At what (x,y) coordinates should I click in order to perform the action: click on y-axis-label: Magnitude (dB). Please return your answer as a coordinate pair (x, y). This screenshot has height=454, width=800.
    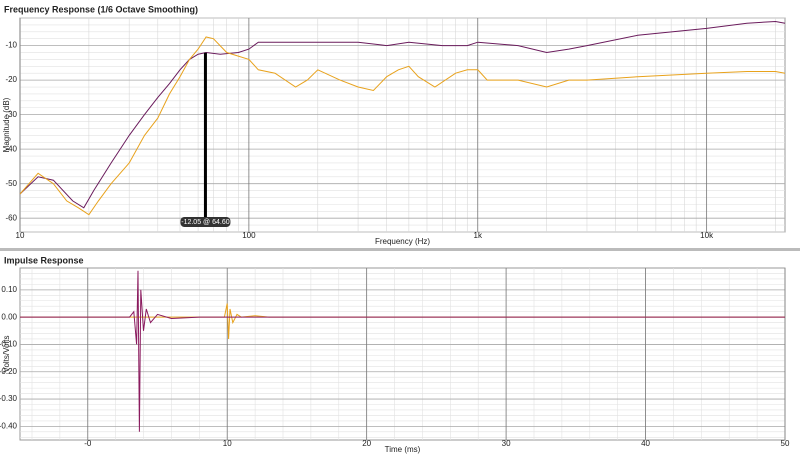
    Looking at the image, I should click on (6, 124).